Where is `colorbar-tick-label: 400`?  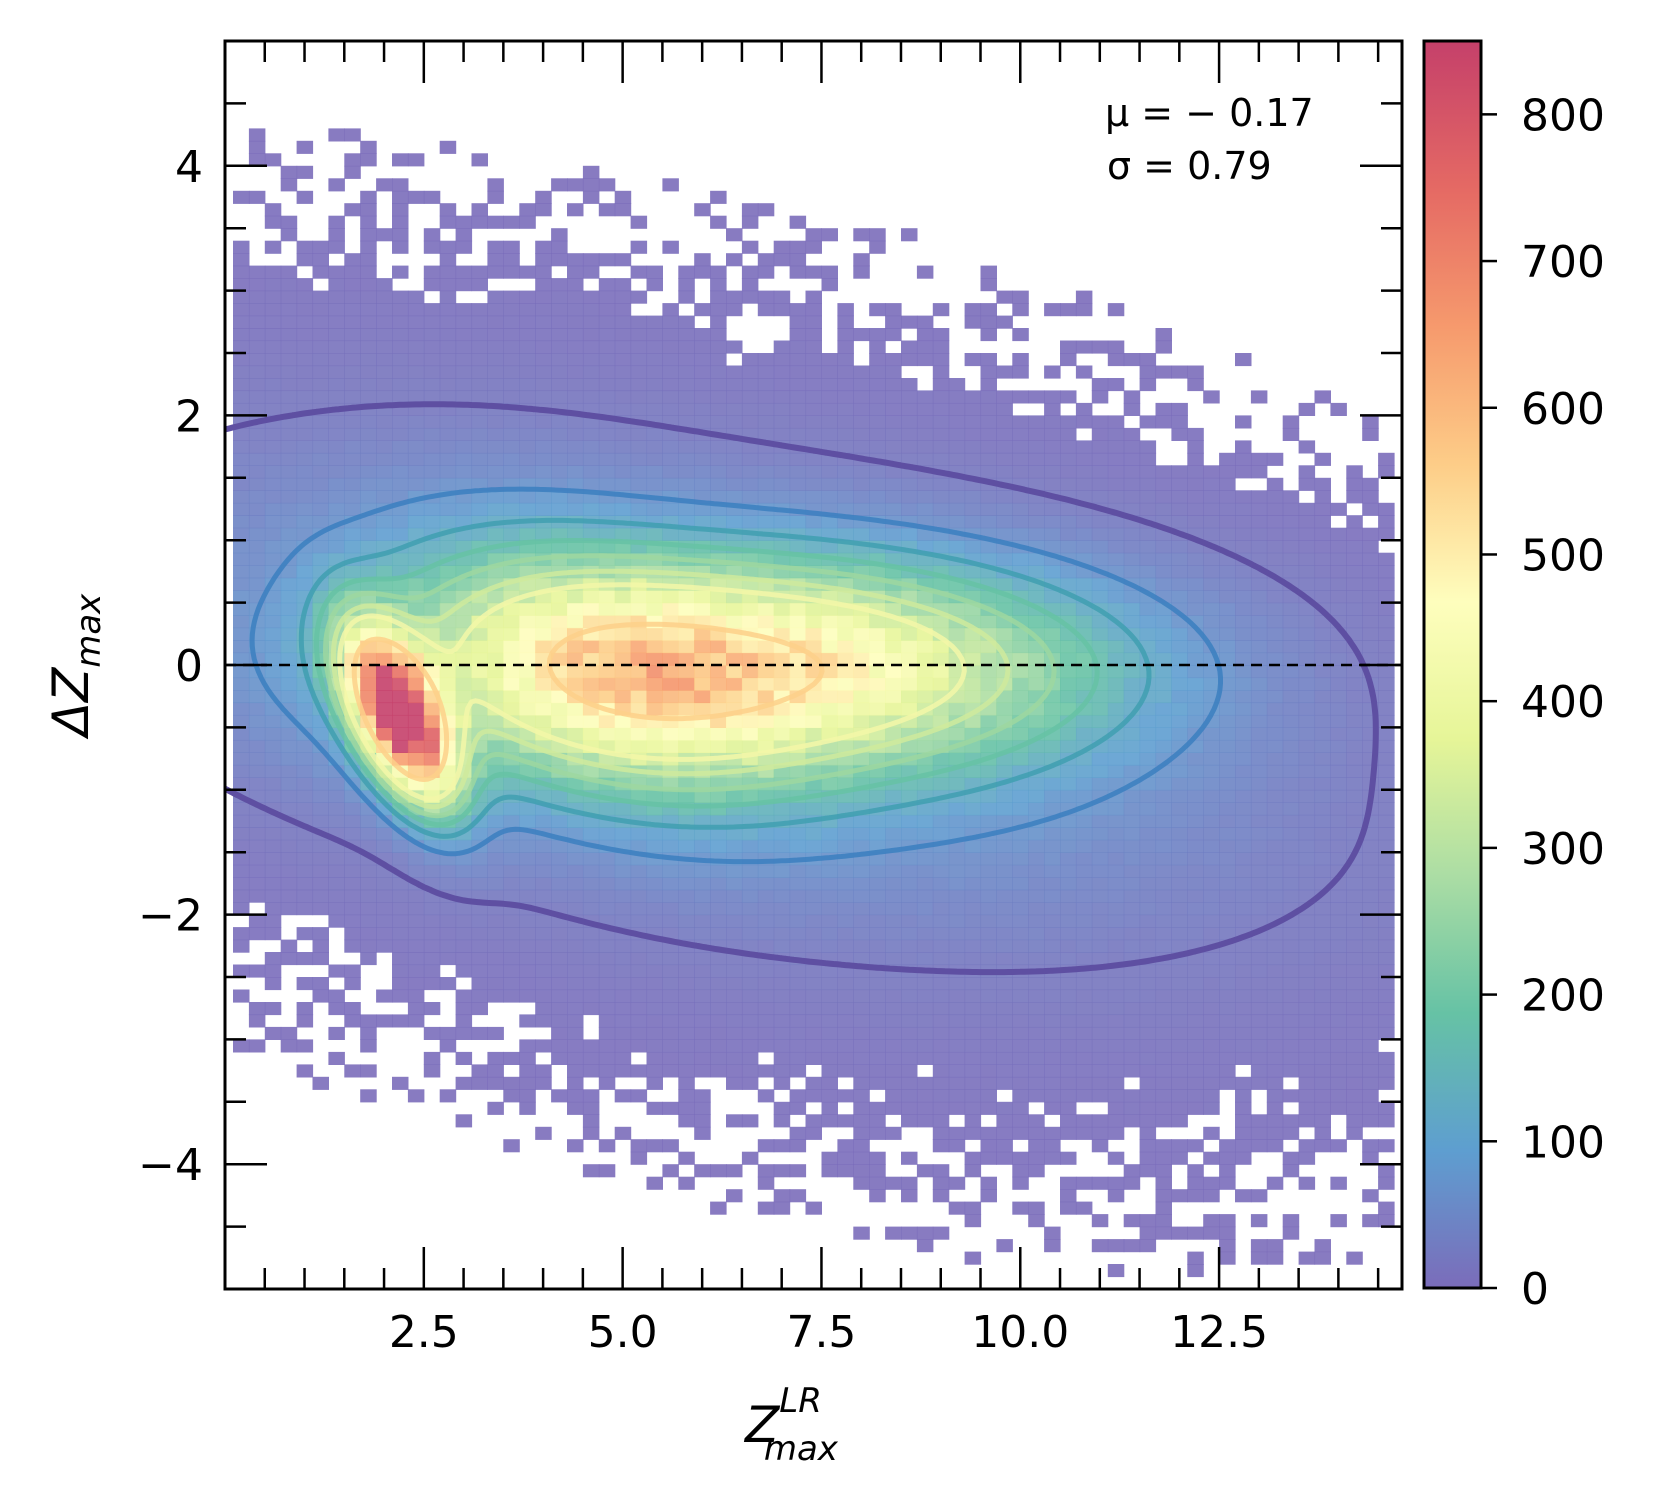 colorbar-tick-label: 400 is located at coordinates (1563, 702).